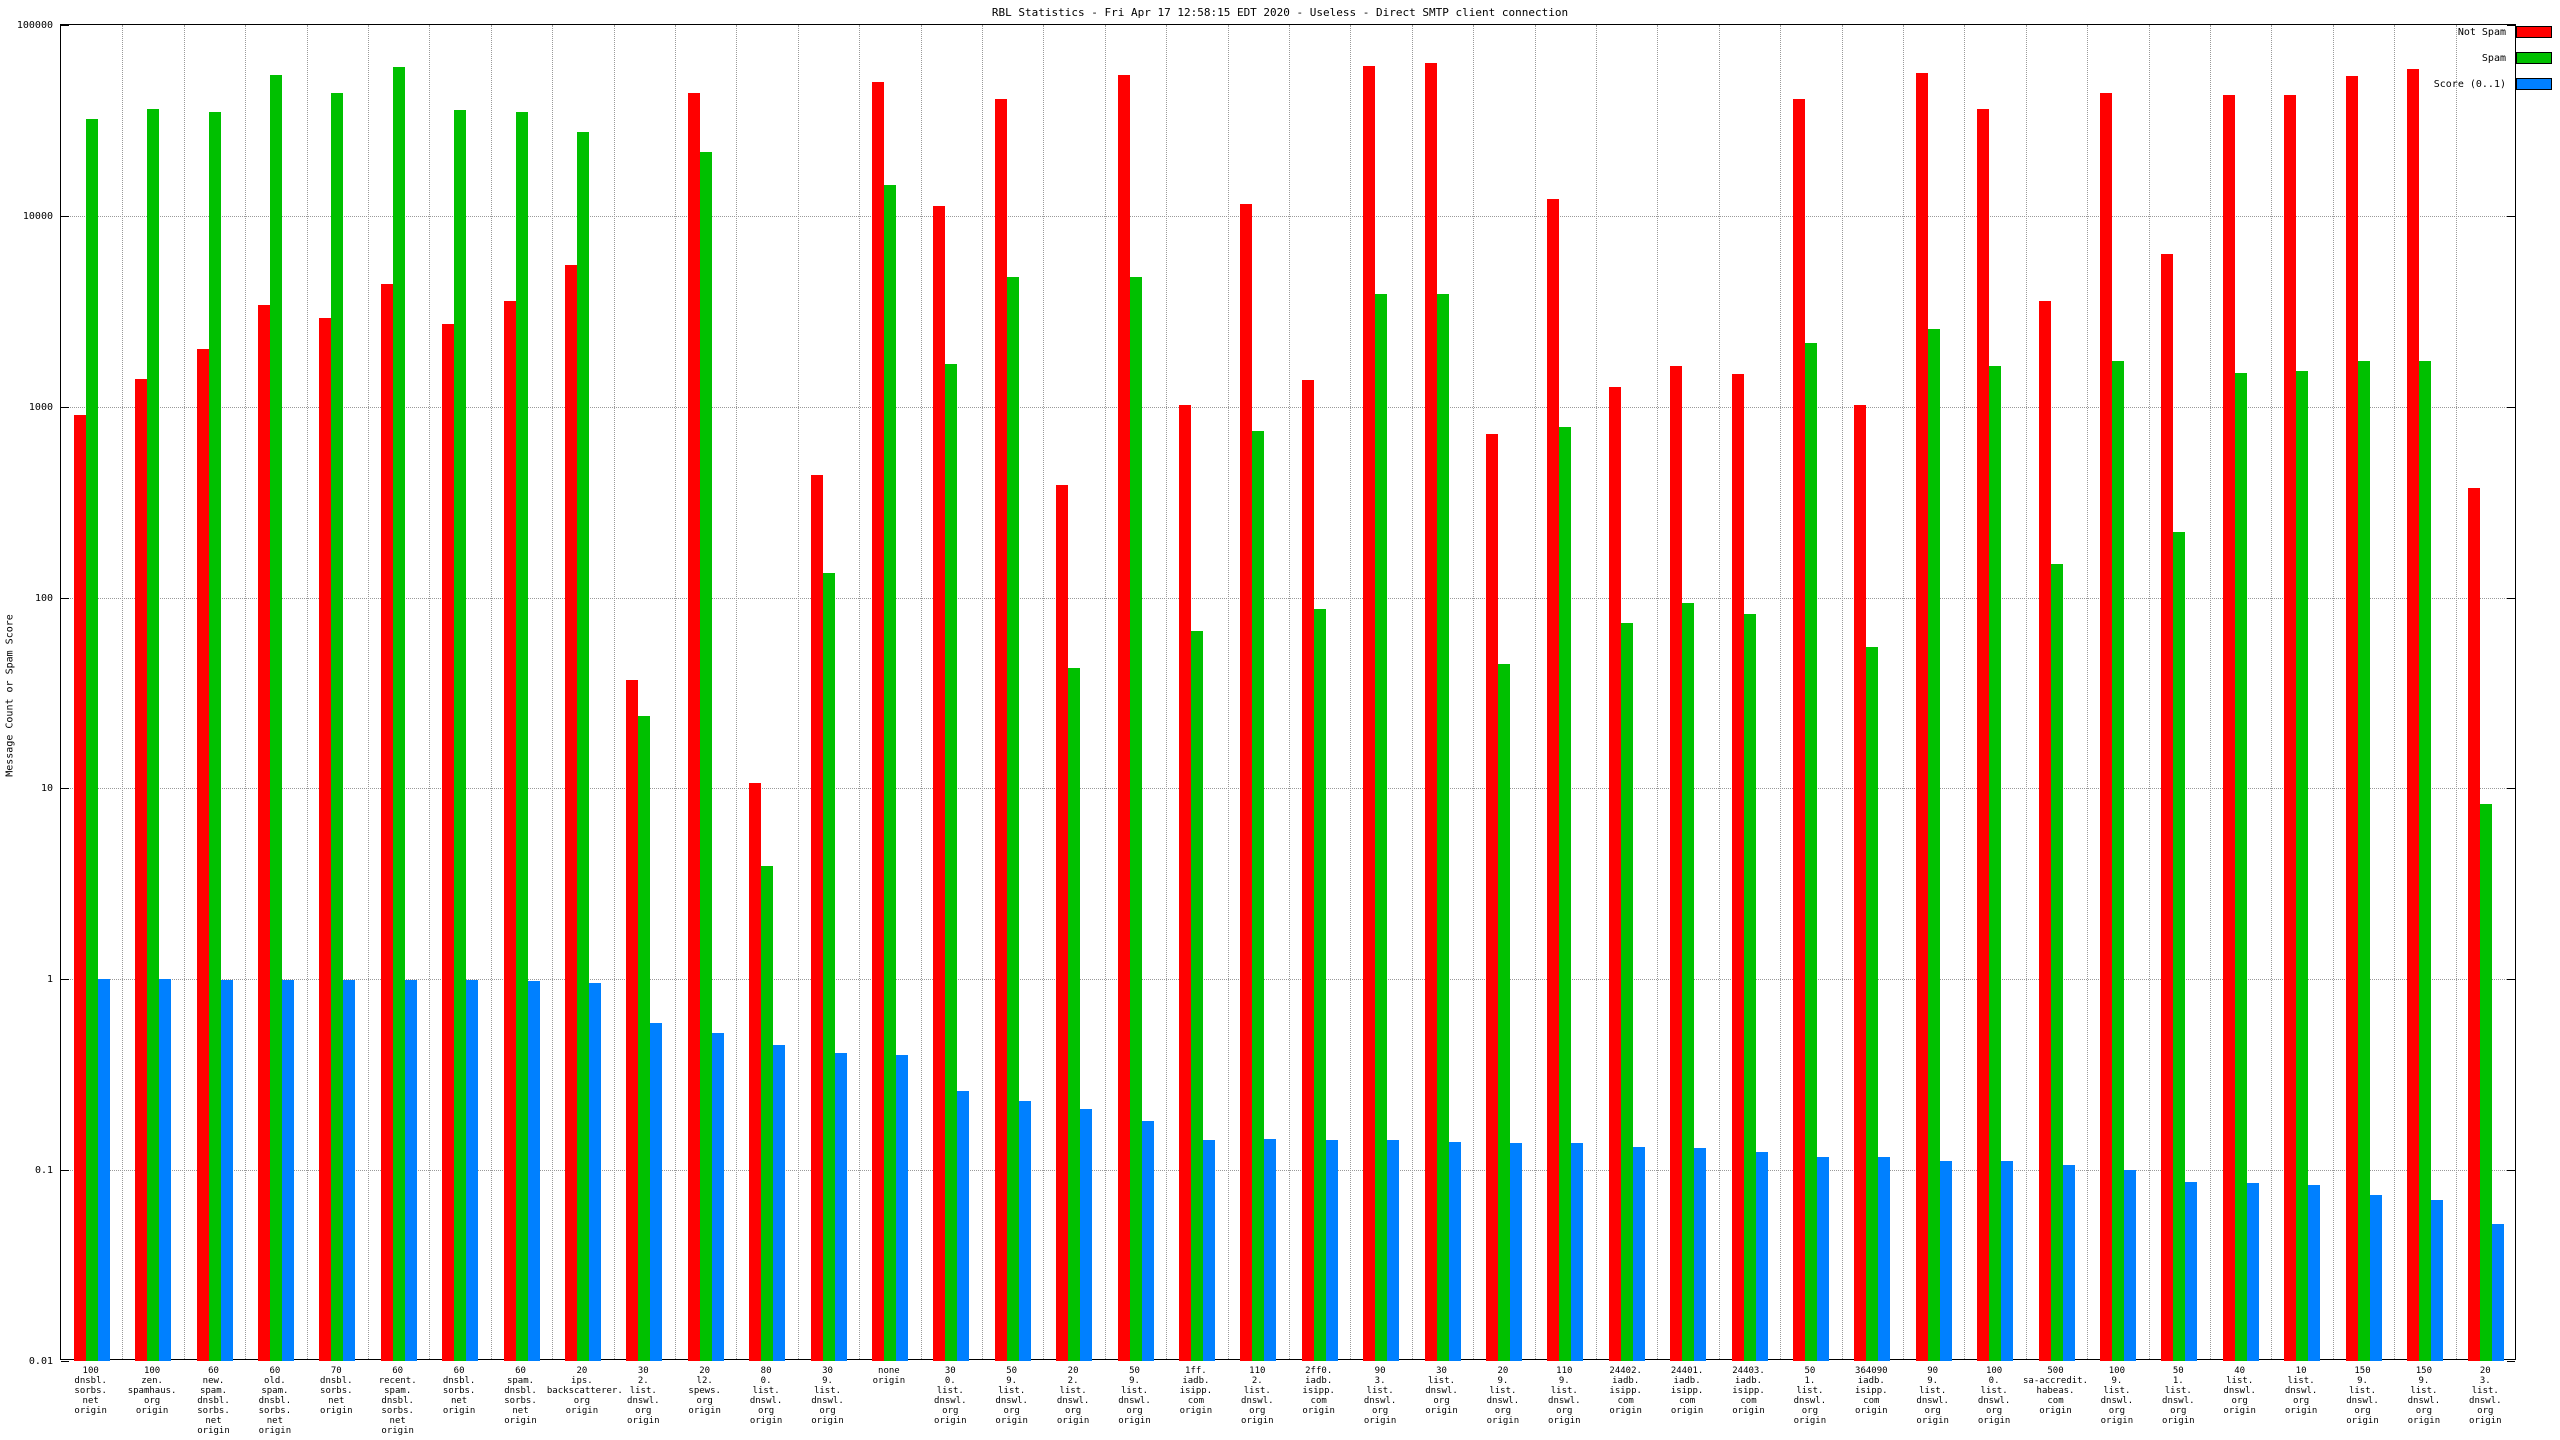 This screenshot has width=2560, height=1440. Describe the element at coordinates (2178, 1381) in the screenshot. I see `x-tick-label-line: 1.` at that location.